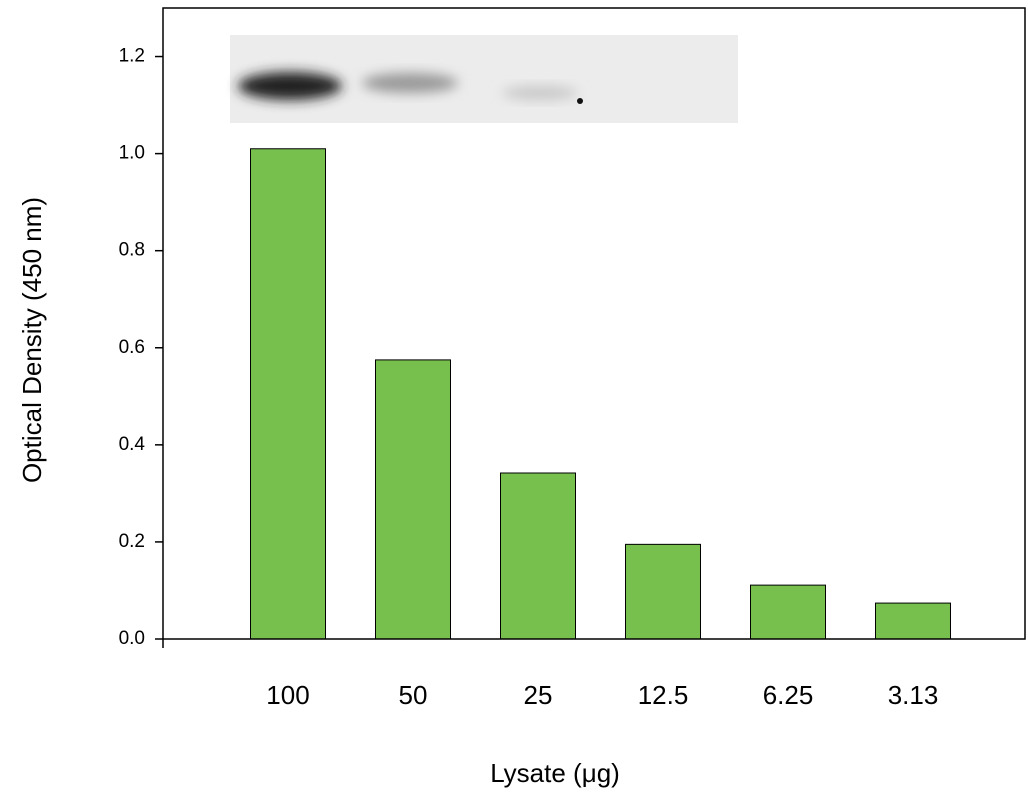  Describe the element at coordinates (132, 347) in the screenshot. I see `y-tick-label: 0.6` at that location.